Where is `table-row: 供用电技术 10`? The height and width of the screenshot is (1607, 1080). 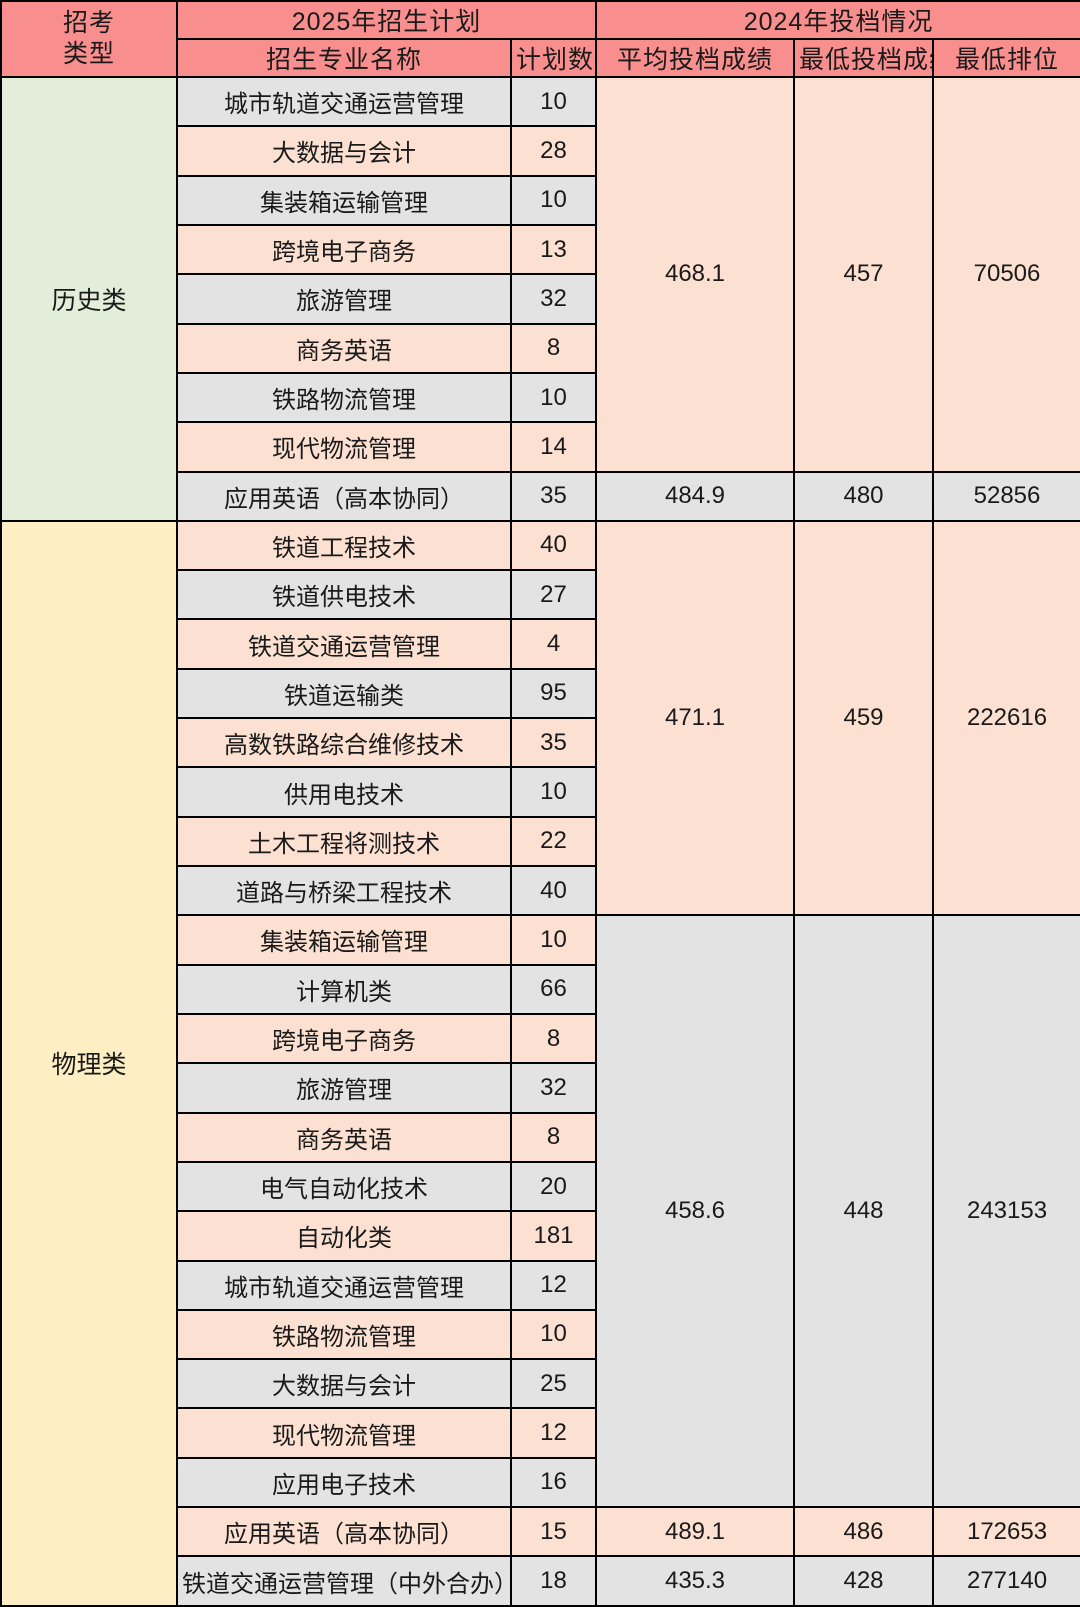
table-row: 供用电技术 10 is located at coordinates (540, 792).